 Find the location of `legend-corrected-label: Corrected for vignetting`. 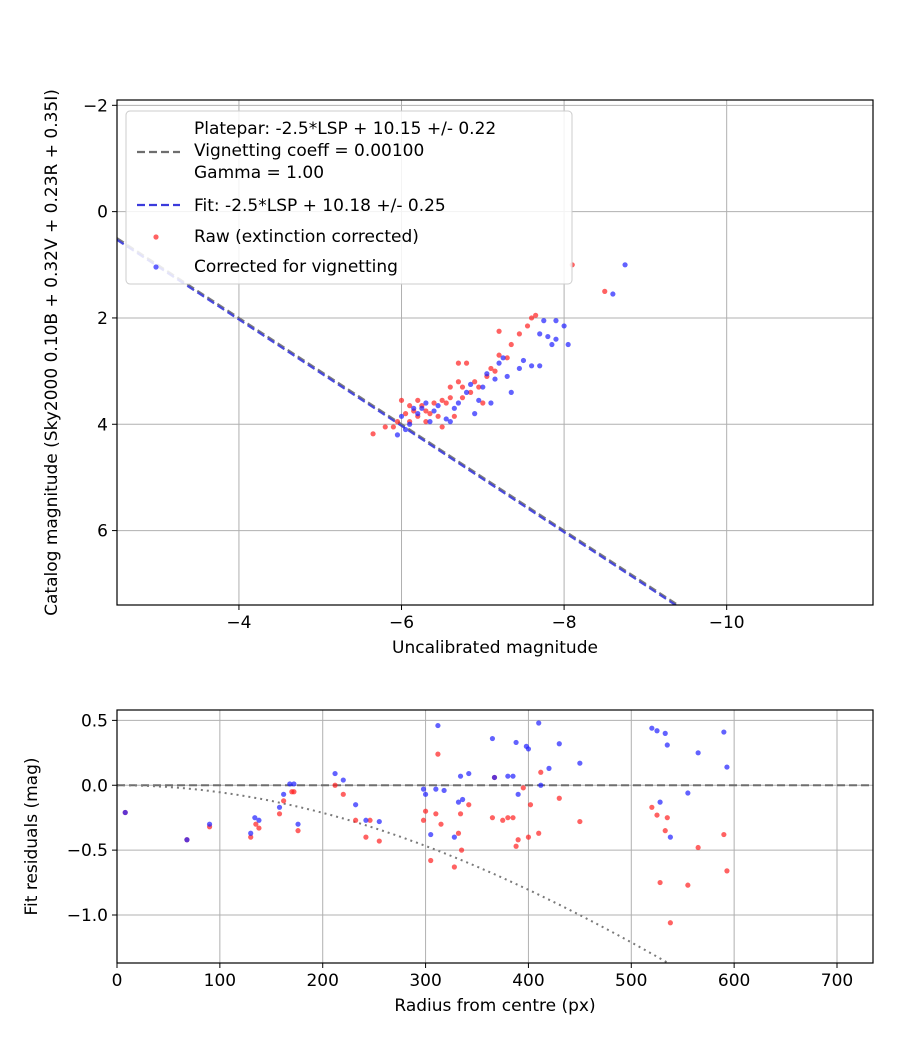

legend-corrected-label: Corrected for vignetting is located at coordinates (296, 267).